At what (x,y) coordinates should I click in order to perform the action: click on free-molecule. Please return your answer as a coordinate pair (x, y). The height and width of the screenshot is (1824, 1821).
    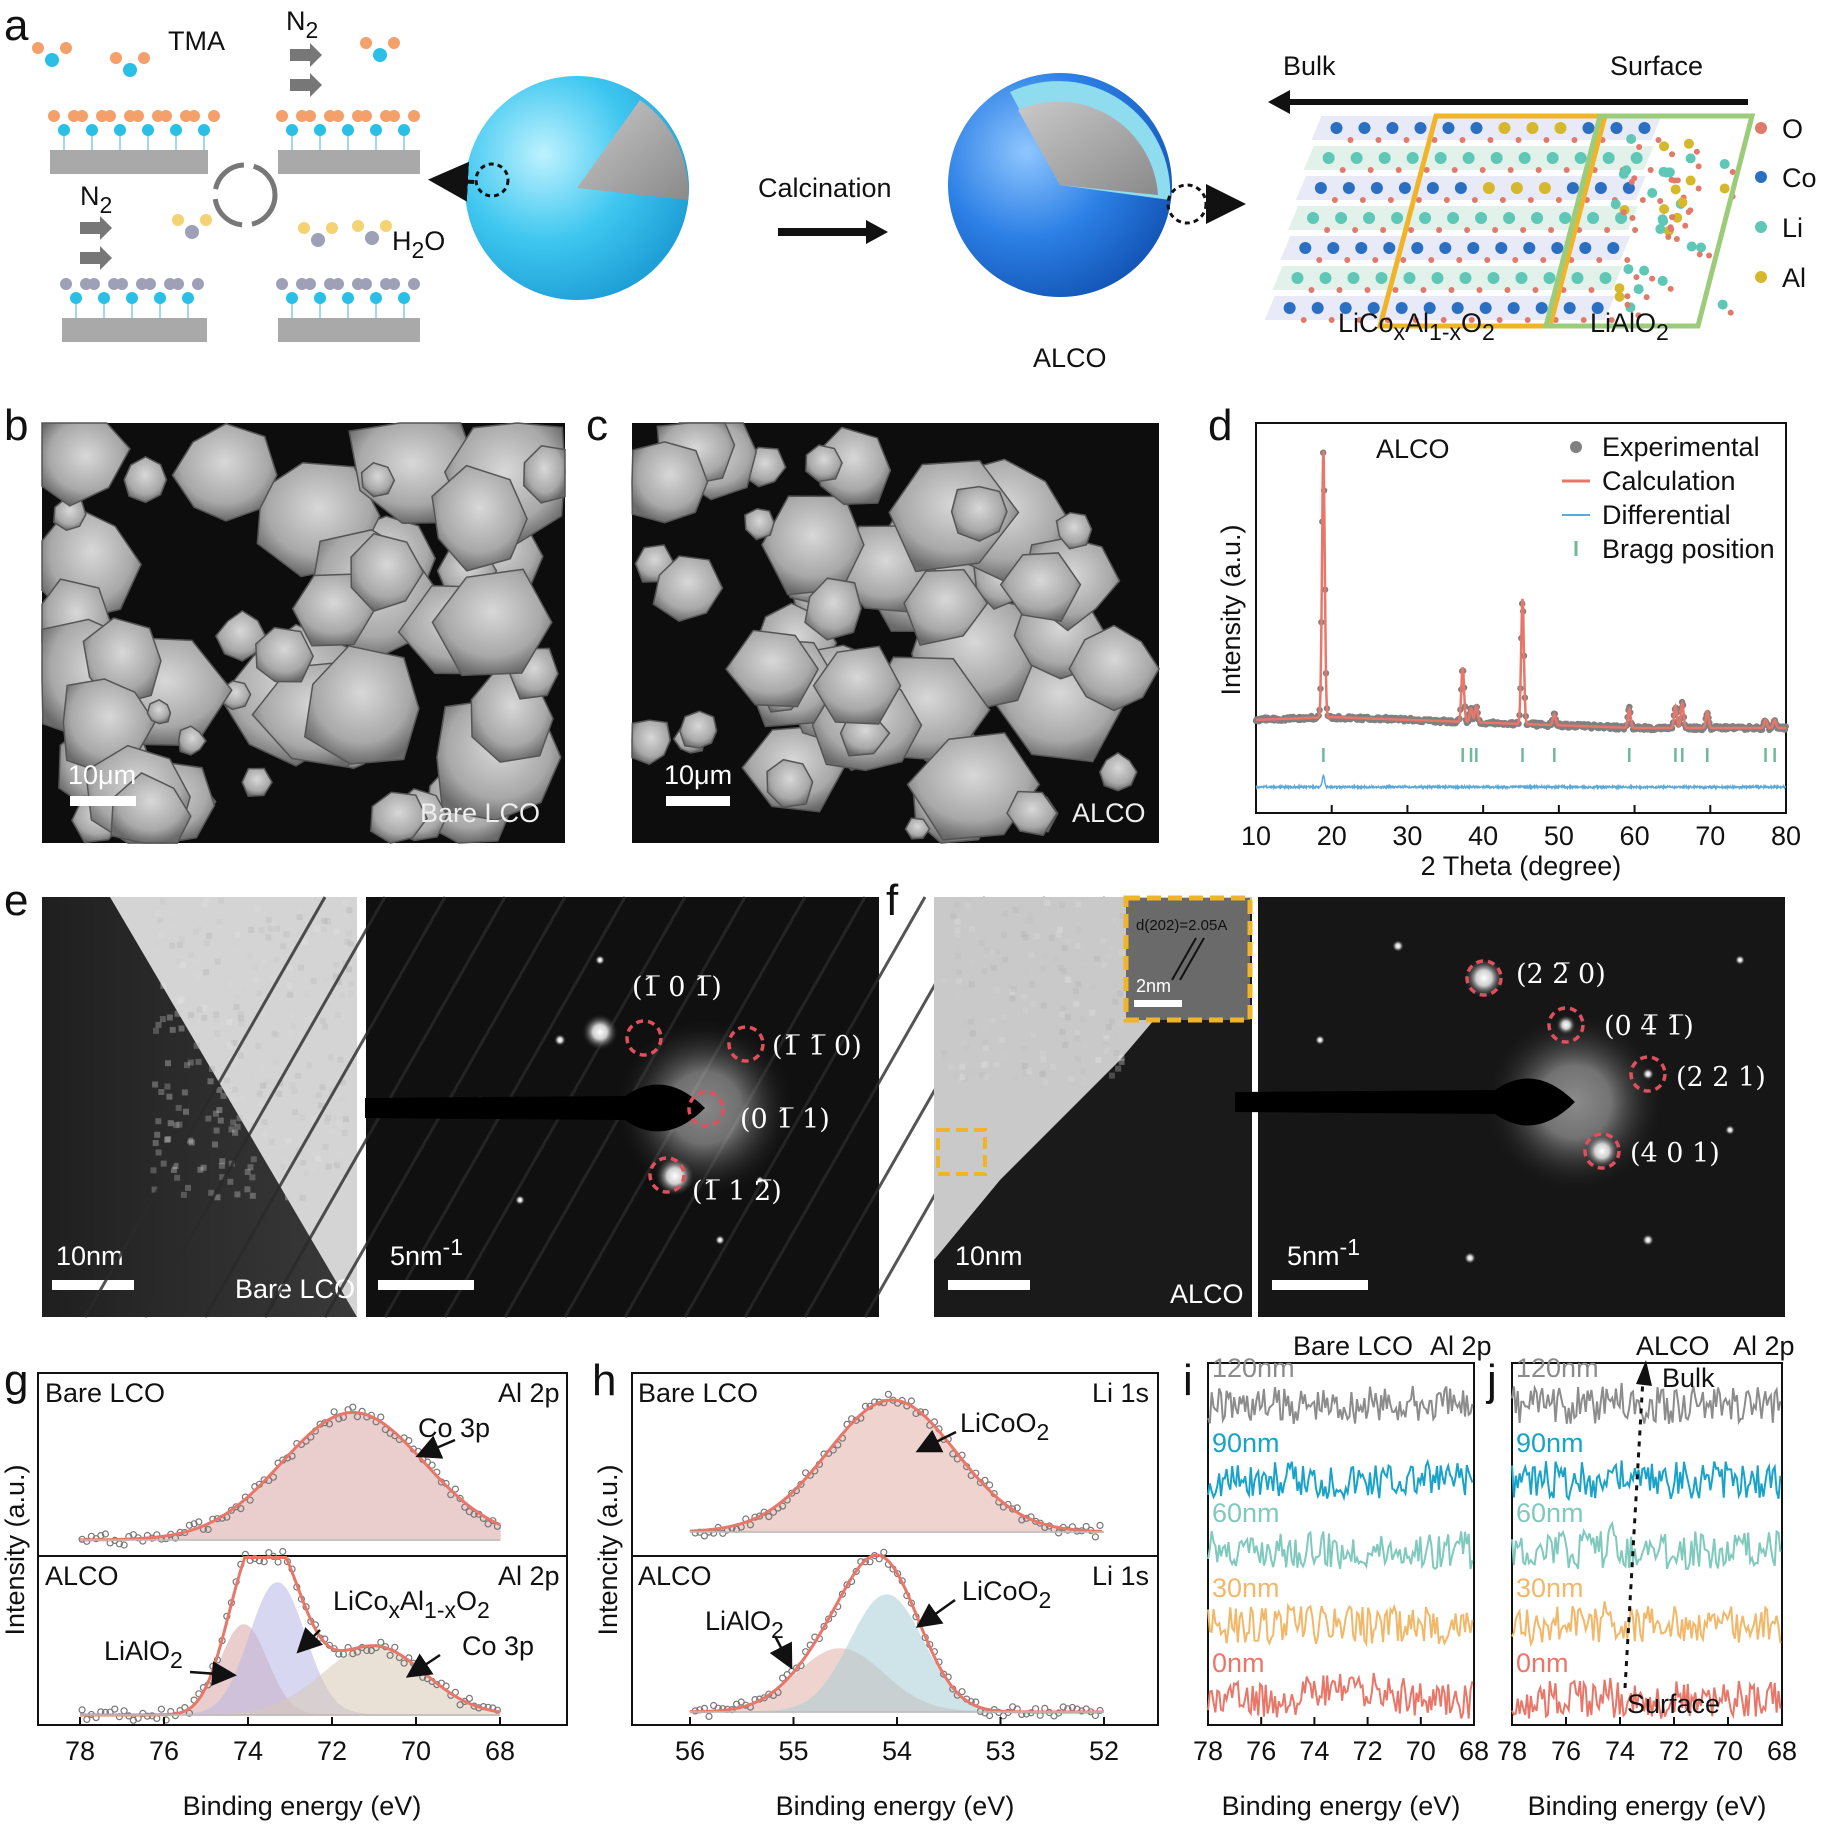
    Looking at the image, I should click on (372, 238).